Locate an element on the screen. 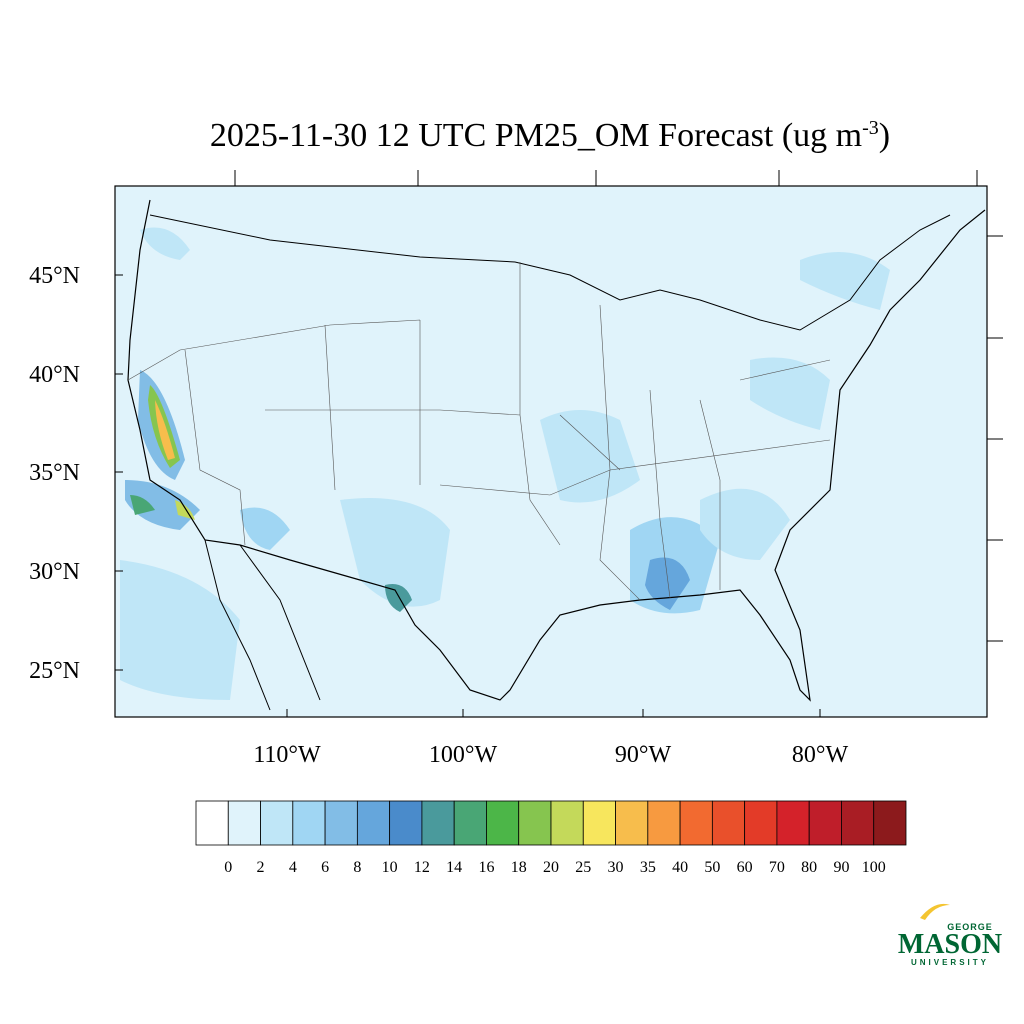  colorbar-label: 6 is located at coordinates (325, 867).